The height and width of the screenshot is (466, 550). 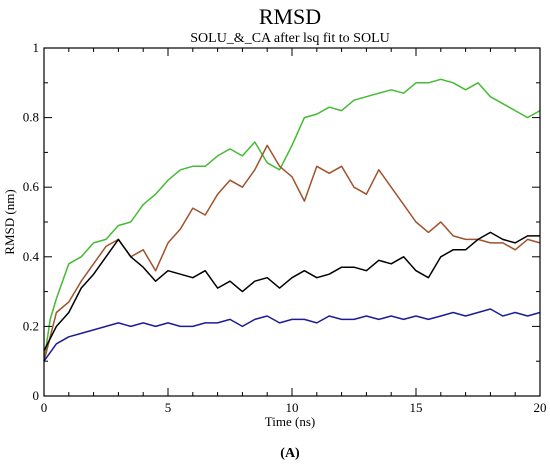 I want to click on x-tick-label: 15, so click(x=416, y=407).